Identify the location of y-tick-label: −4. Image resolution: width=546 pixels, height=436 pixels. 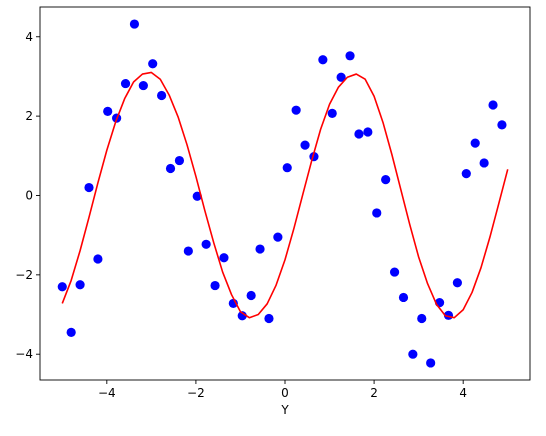
(24, 354).